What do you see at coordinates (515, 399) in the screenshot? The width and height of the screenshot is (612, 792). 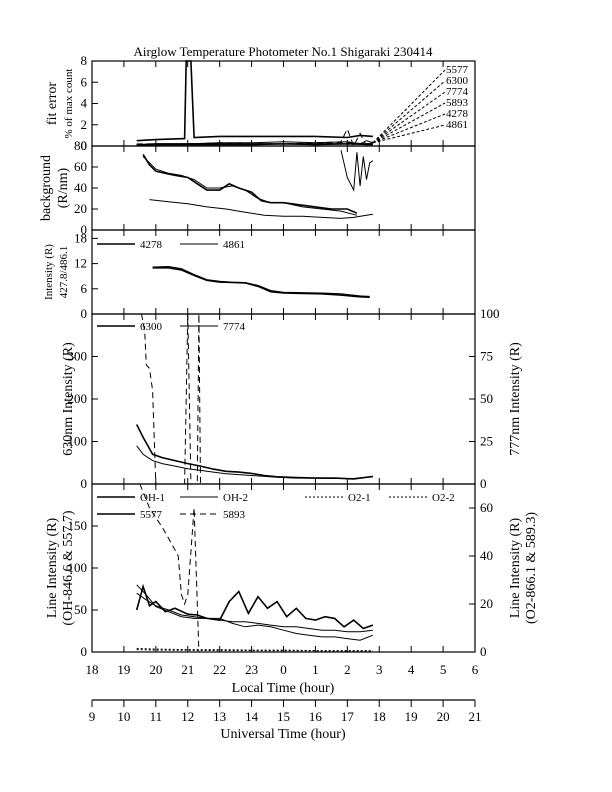 I see `y-axis-label-right: 777nm Intensity (R)` at bounding box center [515, 399].